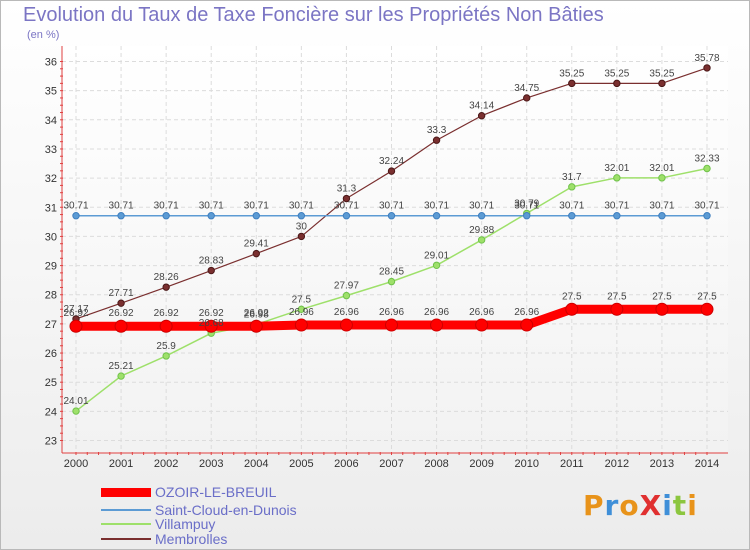  What do you see at coordinates (75, 309) in the screenshot?
I see `series-membrolles-data-label: 27.17` at bounding box center [75, 309].